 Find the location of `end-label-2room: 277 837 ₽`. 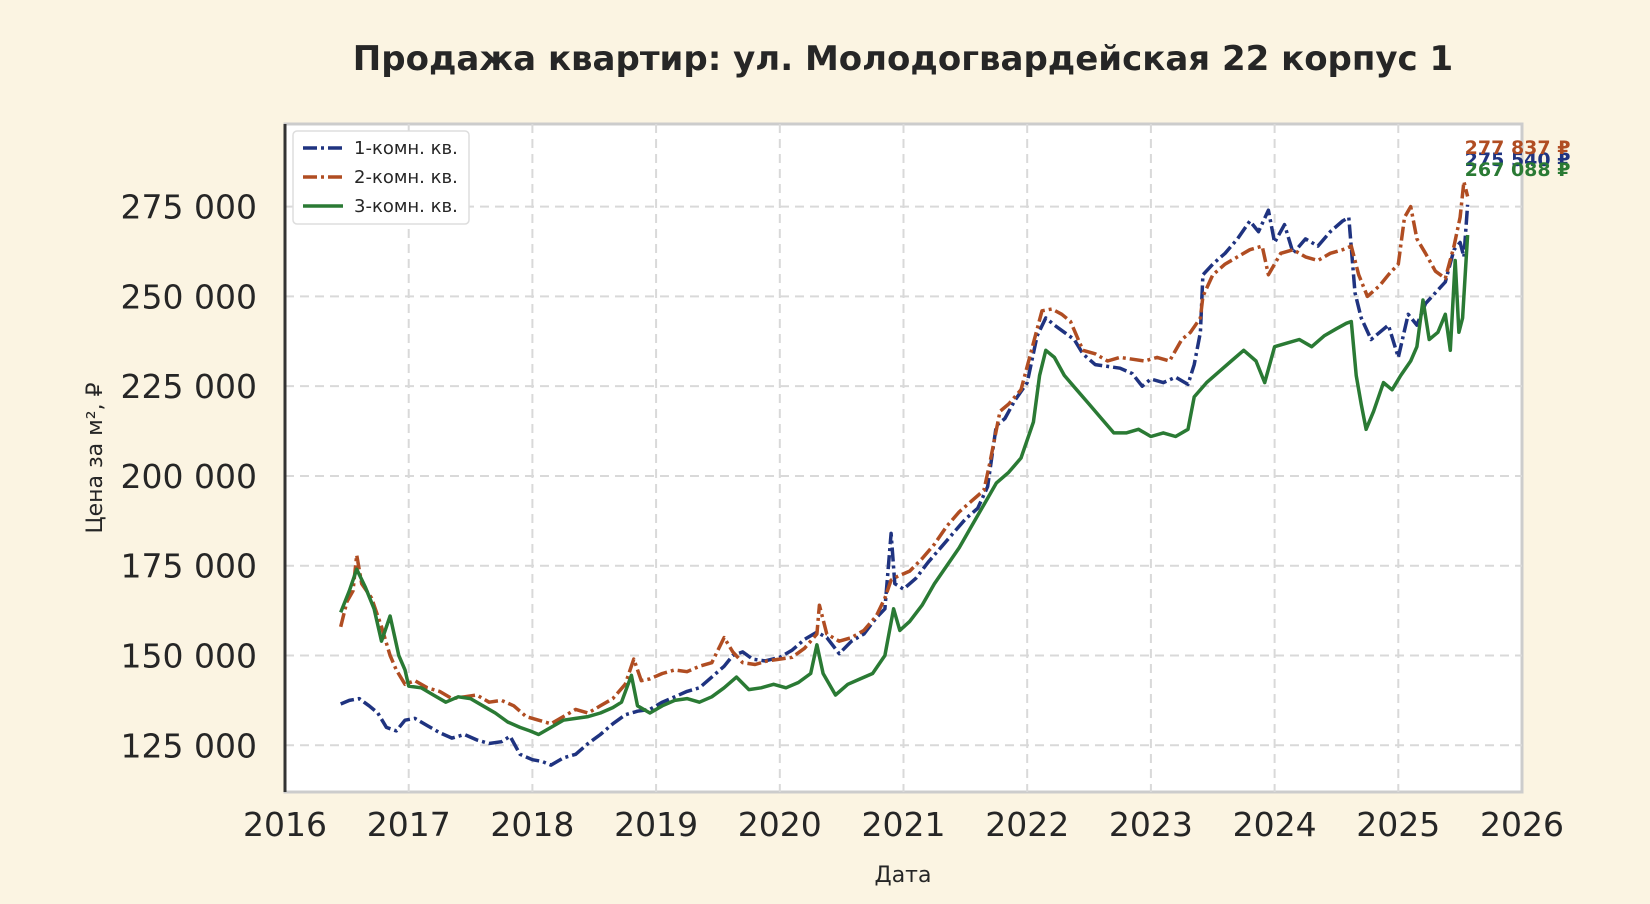

end-label-2room: 277 837 ₽ is located at coordinates (1518, 148).